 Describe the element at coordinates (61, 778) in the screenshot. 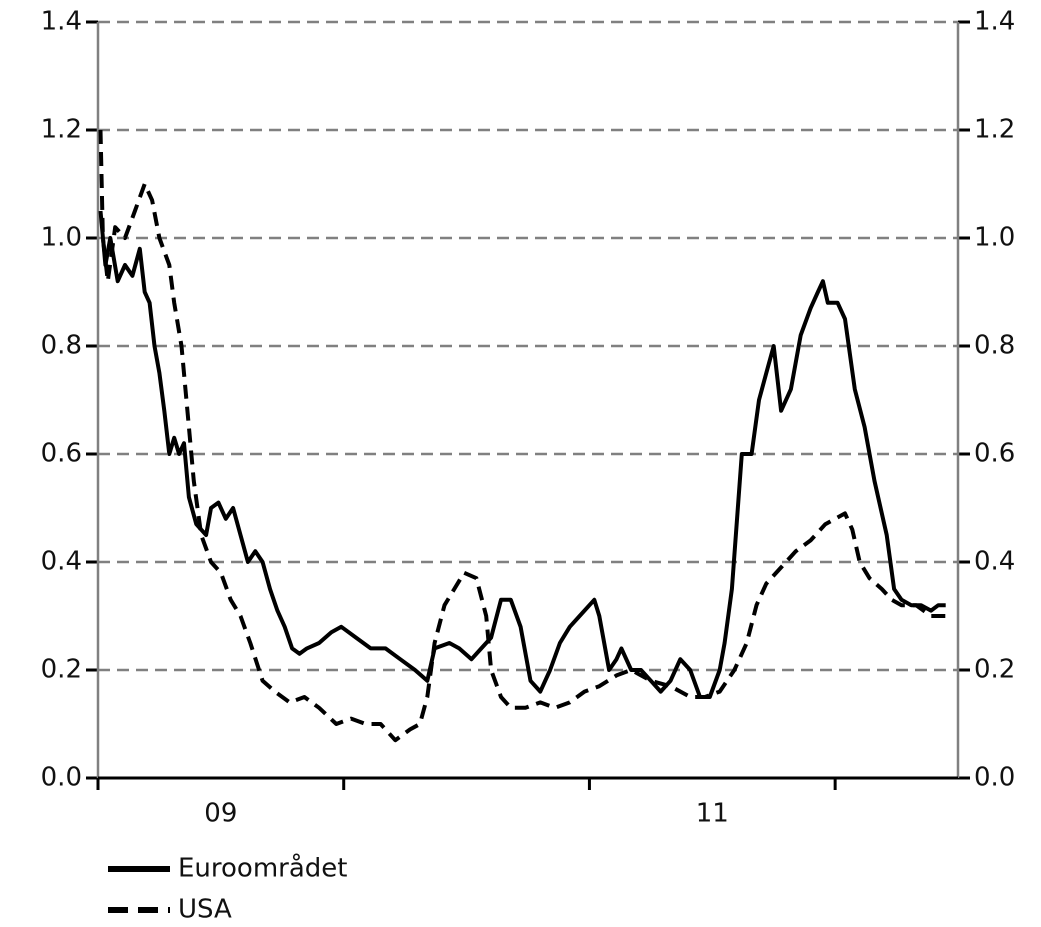

I see `y-tick-label: 0.0` at that location.